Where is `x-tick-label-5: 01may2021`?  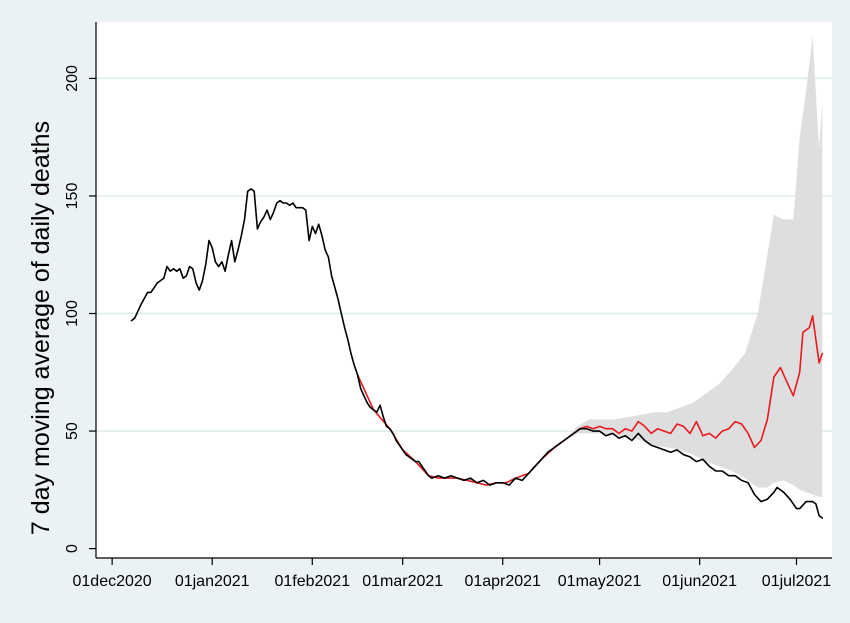
x-tick-label-5: 01may2021 is located at coordinates (600, 581).